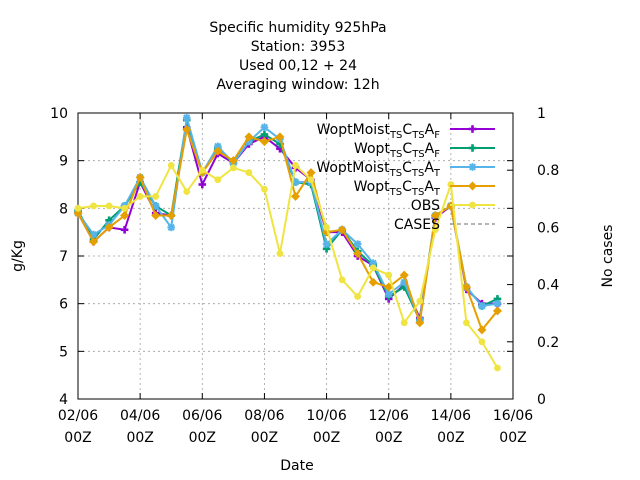 This screenshot has width=640, height=480. Describe the element at coordinates (78, 416) in the screenshot. I see `x-tick-label-date: 02/06` at that location.